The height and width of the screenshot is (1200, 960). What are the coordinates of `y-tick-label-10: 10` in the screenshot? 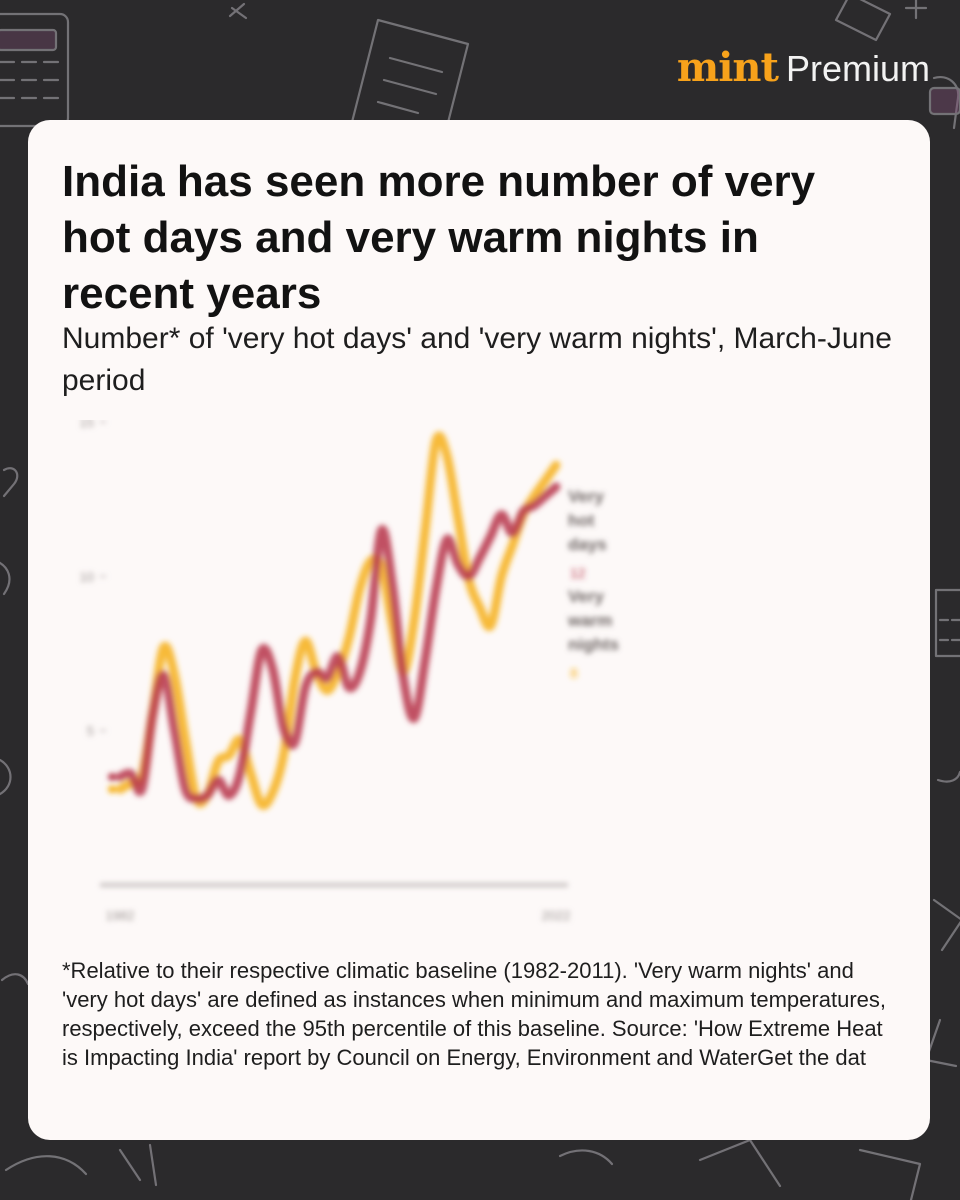 It's located at (87, 576).